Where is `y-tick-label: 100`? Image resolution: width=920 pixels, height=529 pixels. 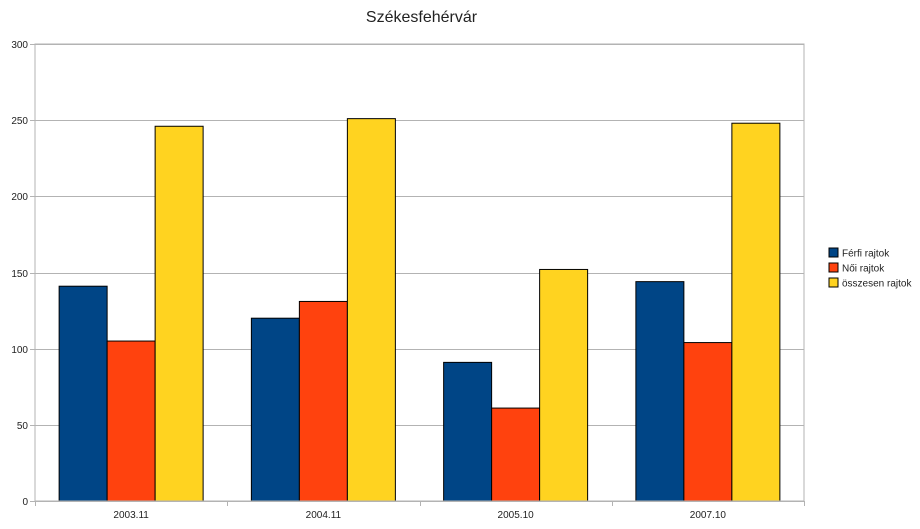 y-tick-label: 100 is located at coordinates (19, 350).